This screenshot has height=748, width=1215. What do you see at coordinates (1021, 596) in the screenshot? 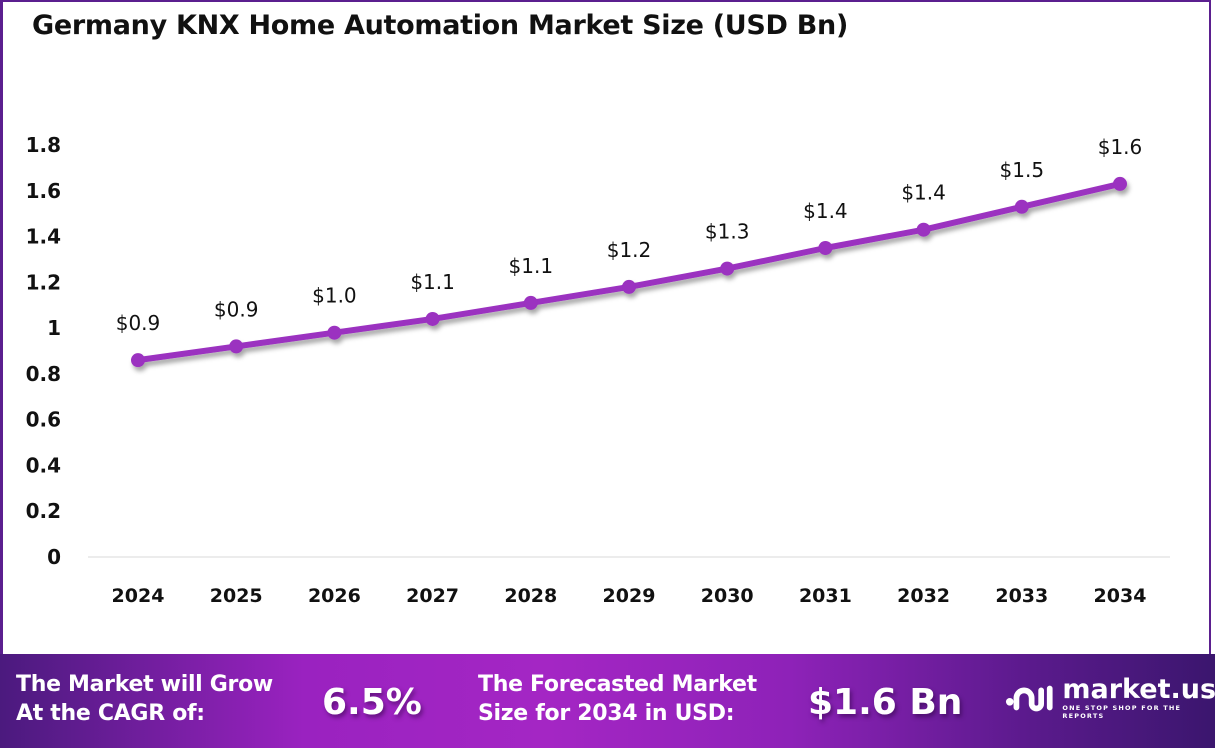
I see `x-tick-label: 2033` at bounding box center [1021, 596].